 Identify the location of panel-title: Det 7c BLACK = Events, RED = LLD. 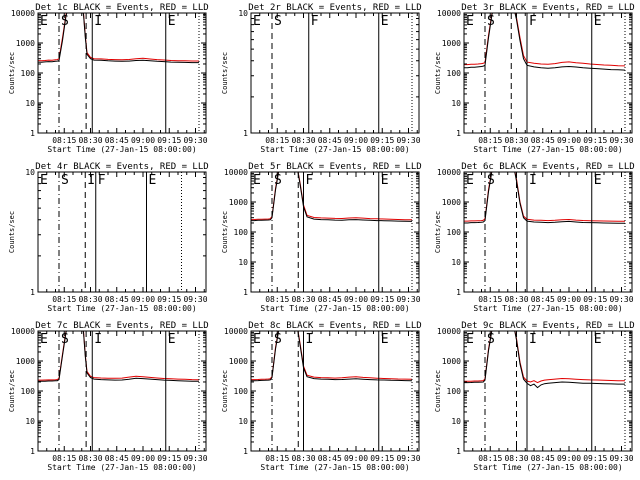
(121, 326).